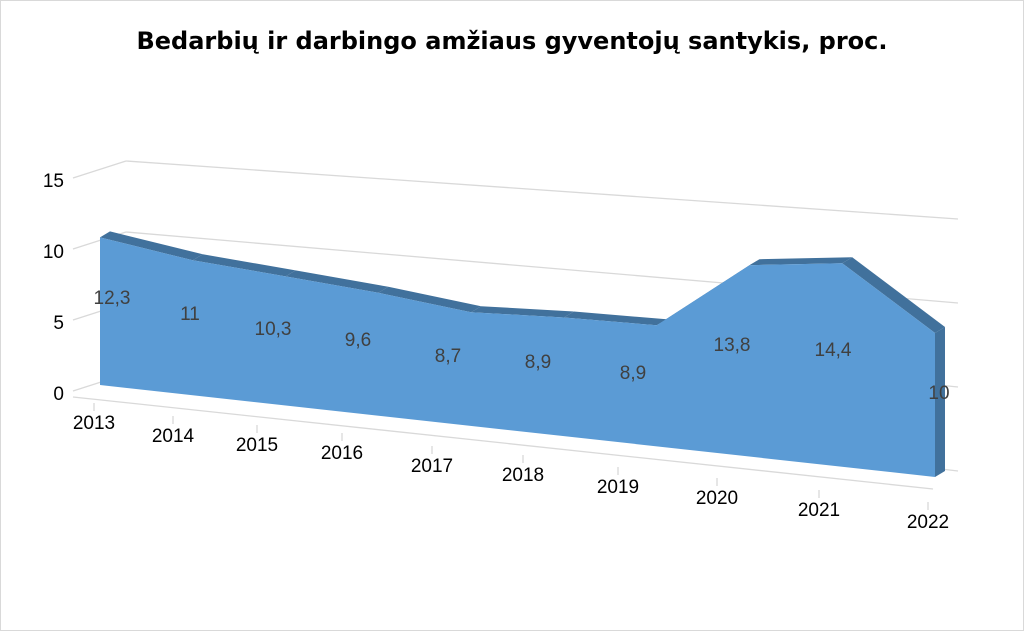  I want to click on data-label: 13,8, so click(732, 345).